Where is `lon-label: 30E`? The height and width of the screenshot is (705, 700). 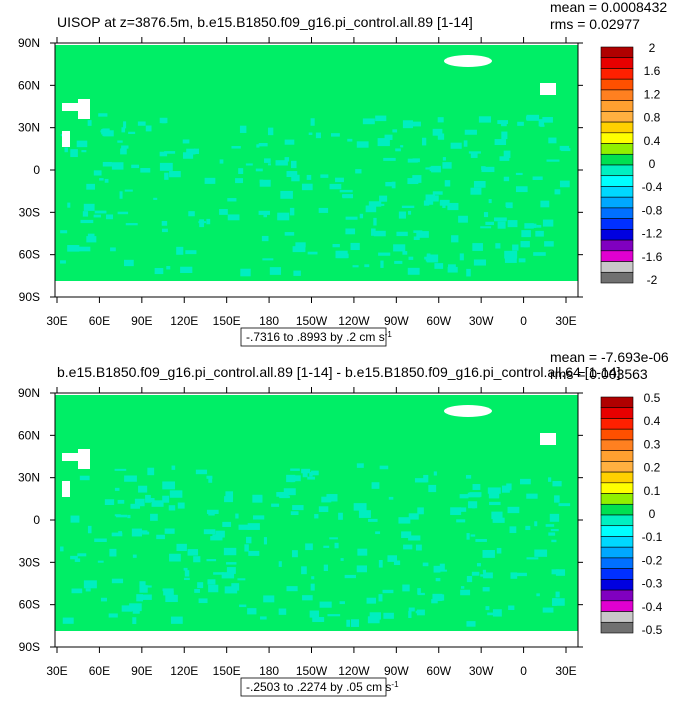 lon-label: 30E is located at coordinates (56, 671).